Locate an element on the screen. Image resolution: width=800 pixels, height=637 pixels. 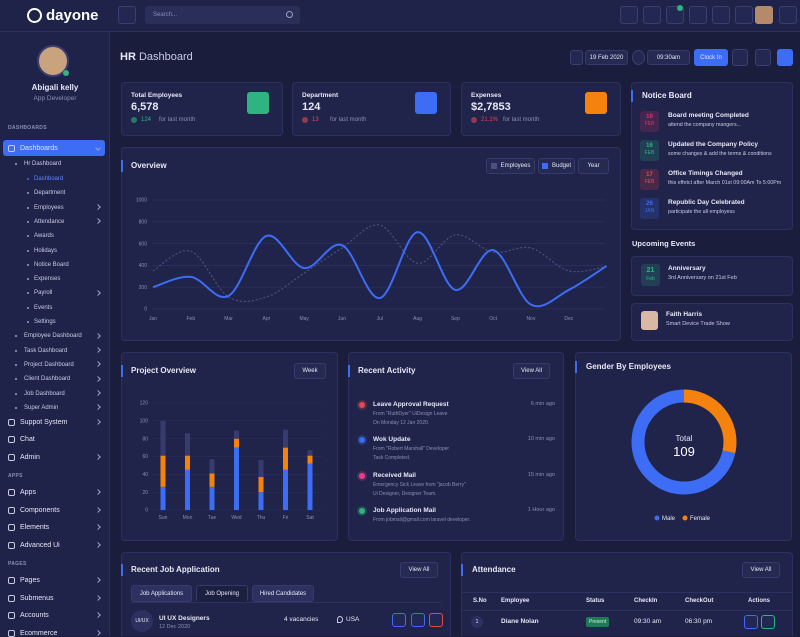
submenu-item: Awards is located at coordinates (44, 236).